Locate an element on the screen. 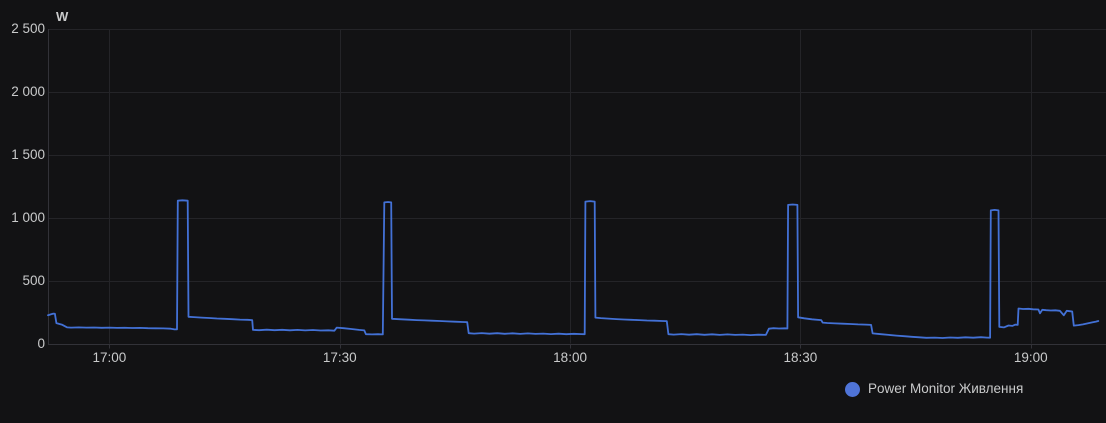 The height and width of the screenshot is (423, 1106). legend-series-label: Power Monitor Живлення is located at coordinates (946, 388).